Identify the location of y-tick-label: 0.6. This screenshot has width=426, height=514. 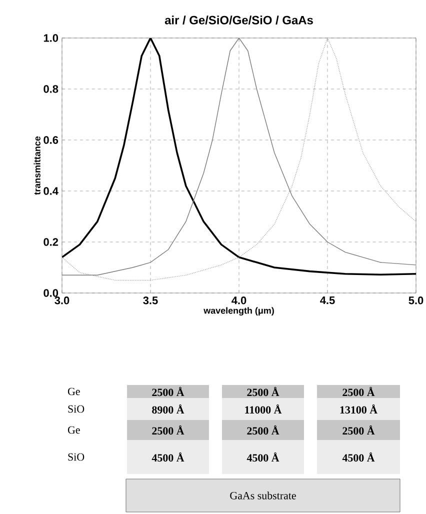
(51, 140).